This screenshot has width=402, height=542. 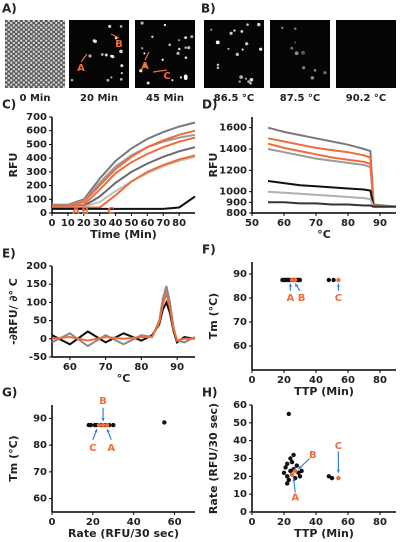 What do you see at coordinates (40, 445) in the screenshot?
I see `y-tick-label: 80` at bounding box center [40, 445].